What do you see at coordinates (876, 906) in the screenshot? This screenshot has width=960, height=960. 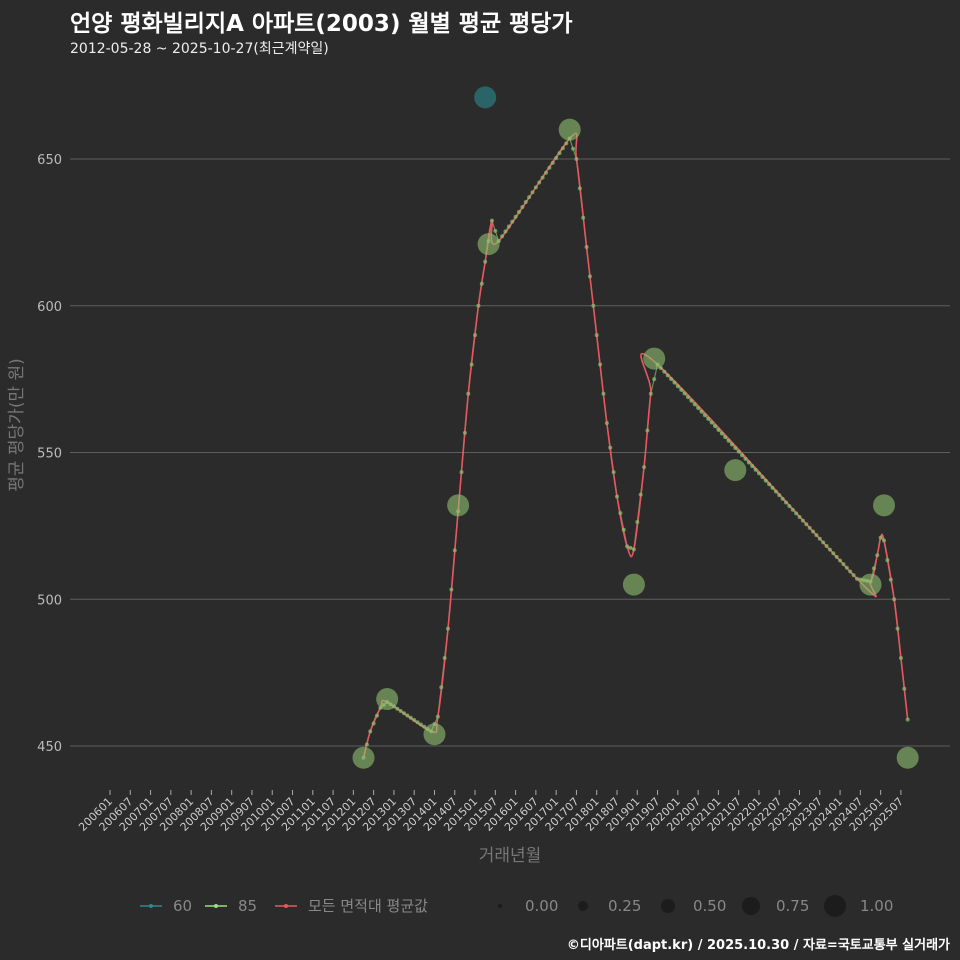 I see `size-legend-label: 1.00` at bounding box center [876, 906].